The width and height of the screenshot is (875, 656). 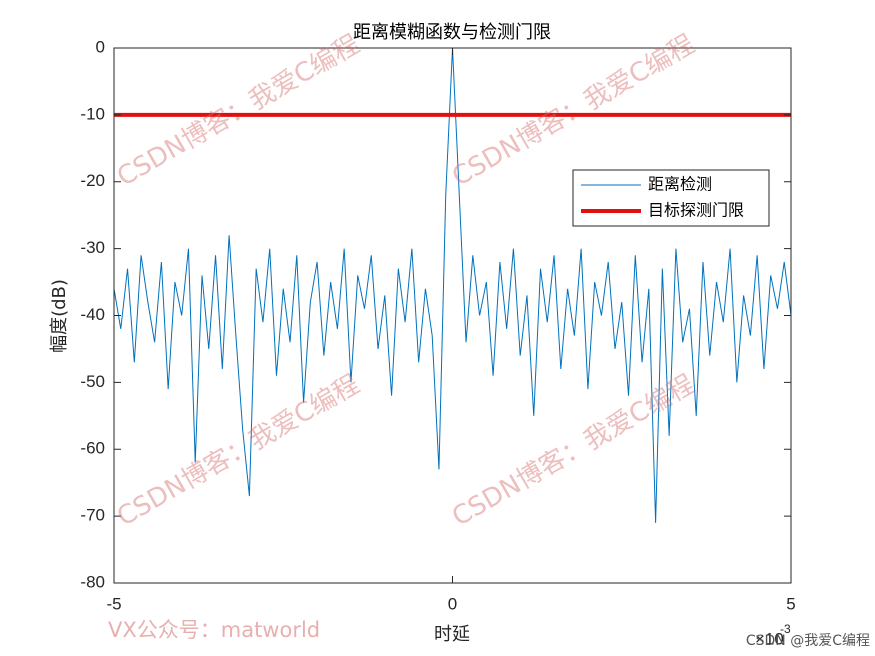 What do you see at coordinates (452, 32) in the screenshot?
I see `chart-title: 距离模糊函数与检测门限` at bounding box center [452, 32].